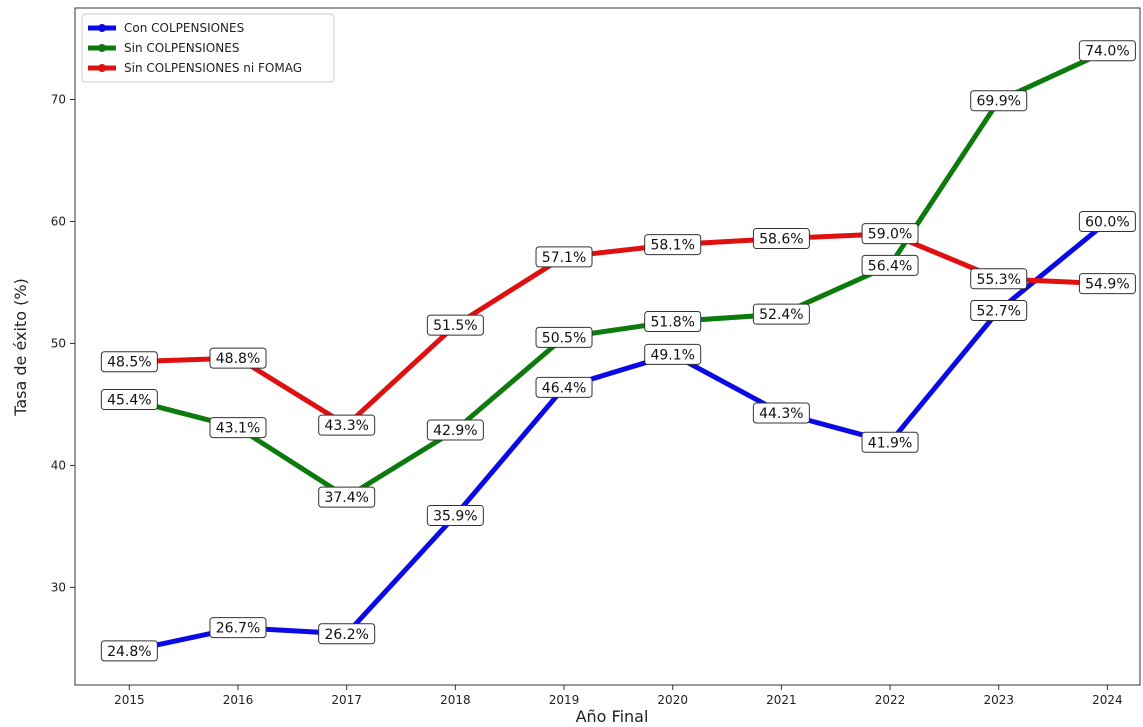 This screenshot has width=1143, height=727. What do you see at coordinates (618, 696) in the screenshot?
I see `x-axis: 2015 2016 2017 2018 2019 2020 2021 2022 2023 2024` at bounding box center [618, 696].